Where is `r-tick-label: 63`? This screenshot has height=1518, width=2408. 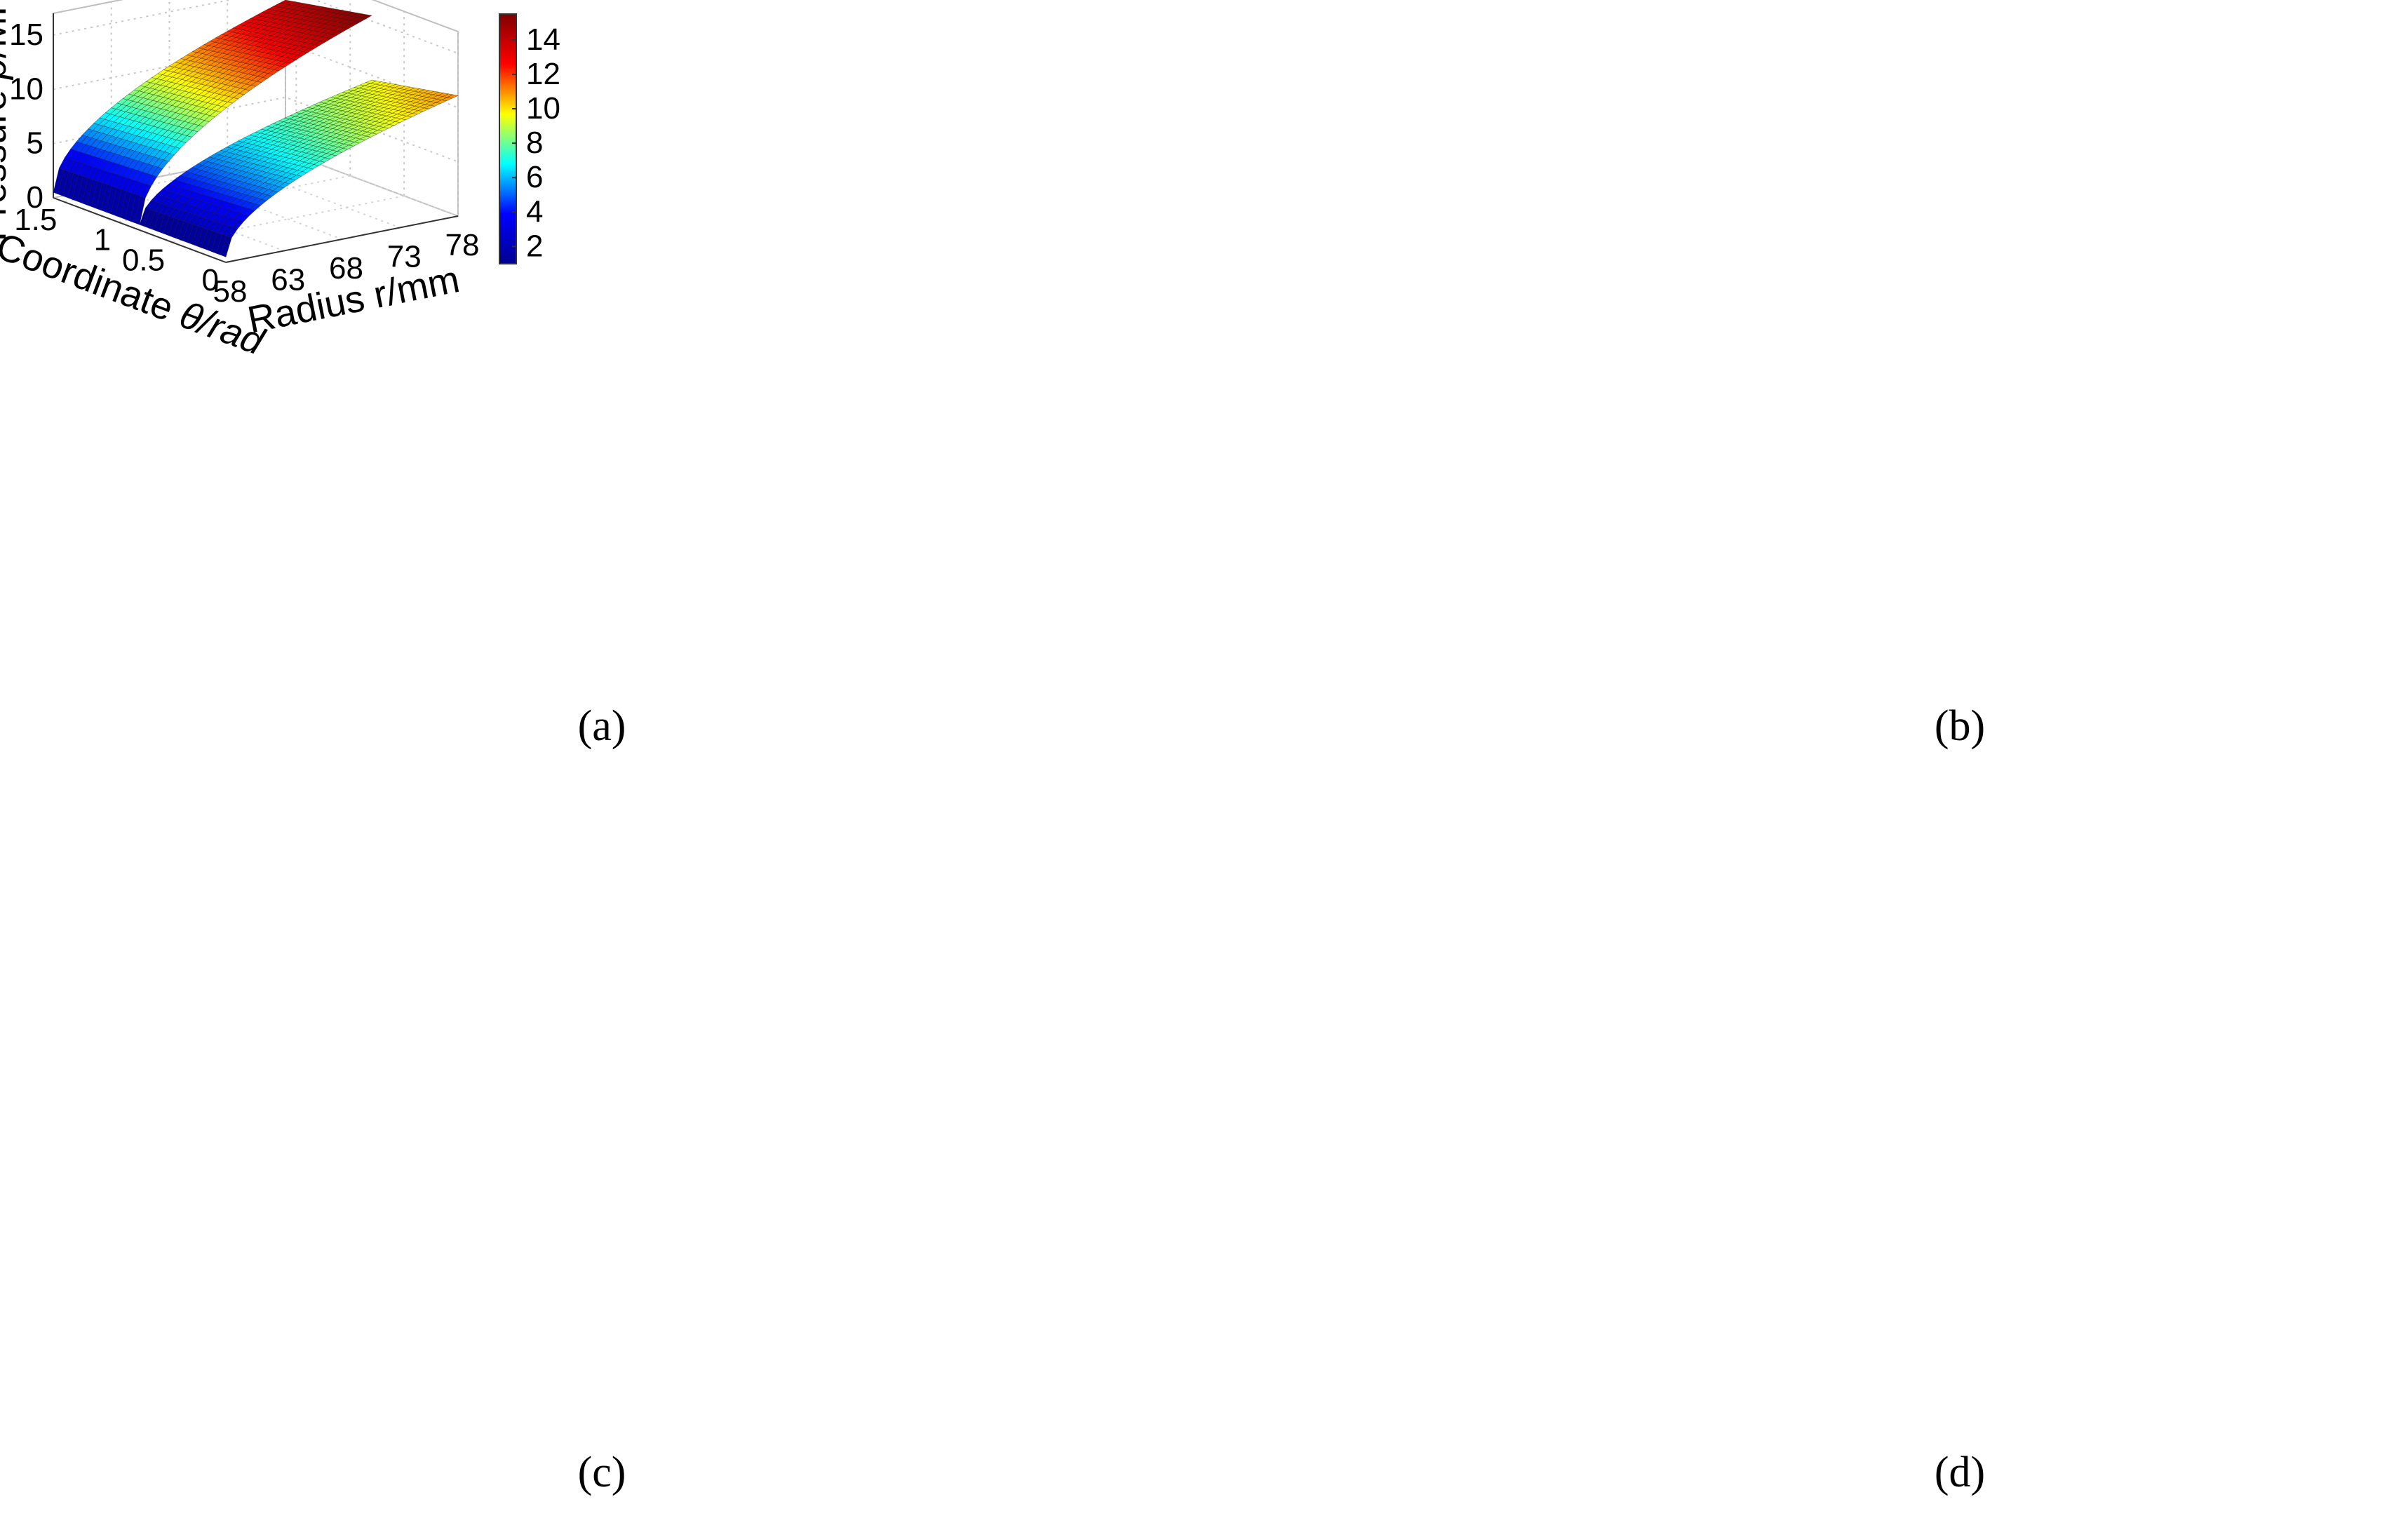
r-tick-label: 63 is located at coordinates (288, 280).